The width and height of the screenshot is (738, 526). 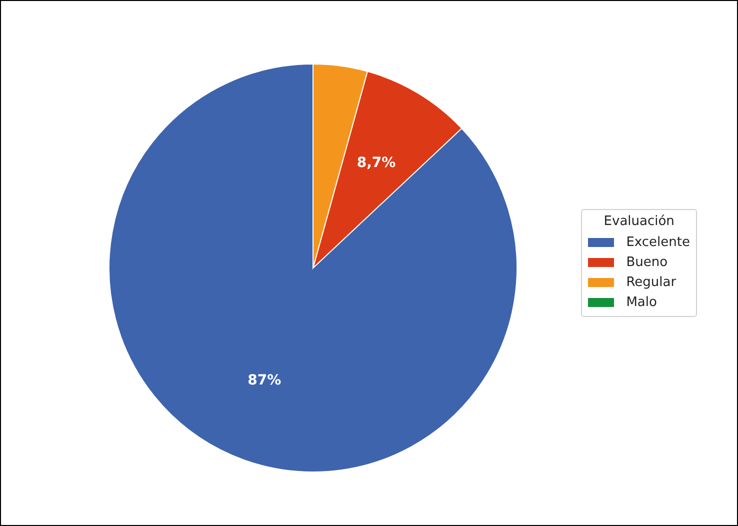 I want to click on legend-label: Malo, so click(x=641, y=302).